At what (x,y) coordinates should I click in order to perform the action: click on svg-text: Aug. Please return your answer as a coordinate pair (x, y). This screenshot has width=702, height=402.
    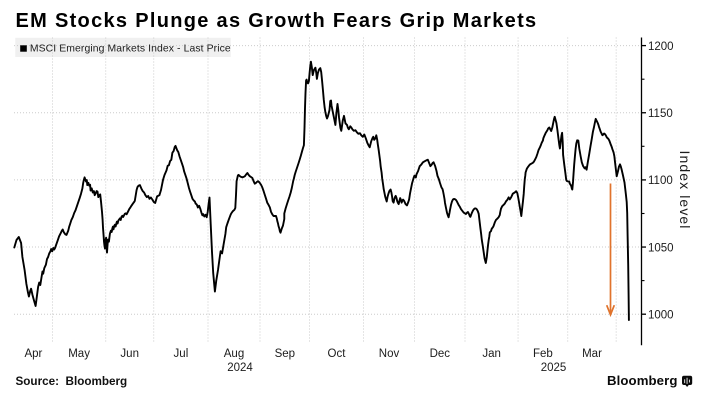
    Looking at the image, I should click on (234, 354).